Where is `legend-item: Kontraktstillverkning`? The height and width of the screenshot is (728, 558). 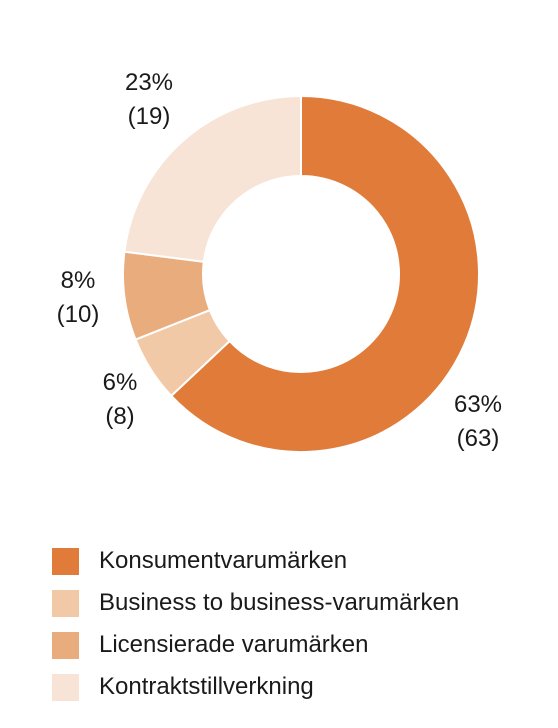 legend-item: Kontraktstillverkning is located at coordinates (255, 687).